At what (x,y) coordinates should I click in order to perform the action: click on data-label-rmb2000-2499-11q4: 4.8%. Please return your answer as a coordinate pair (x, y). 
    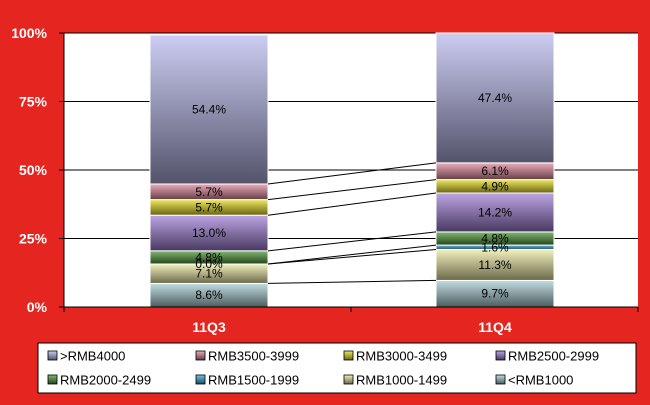
    Looking at the image, I should click on (495, 239).